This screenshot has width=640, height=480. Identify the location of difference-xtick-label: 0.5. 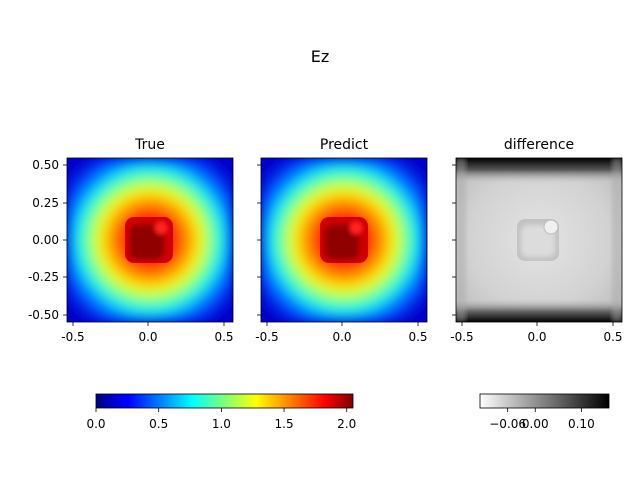
(612, 337).